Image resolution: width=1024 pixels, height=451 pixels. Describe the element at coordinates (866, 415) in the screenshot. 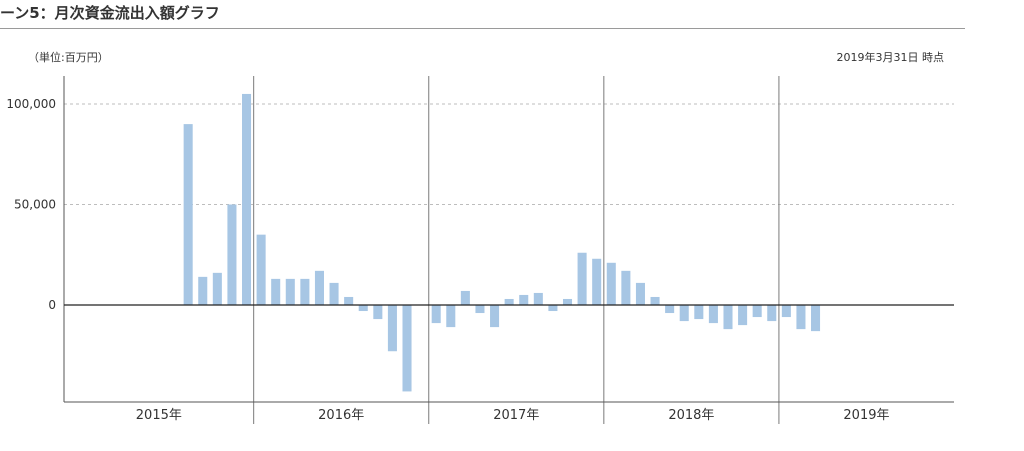

I see `x-group-label: 2019年` at that location.